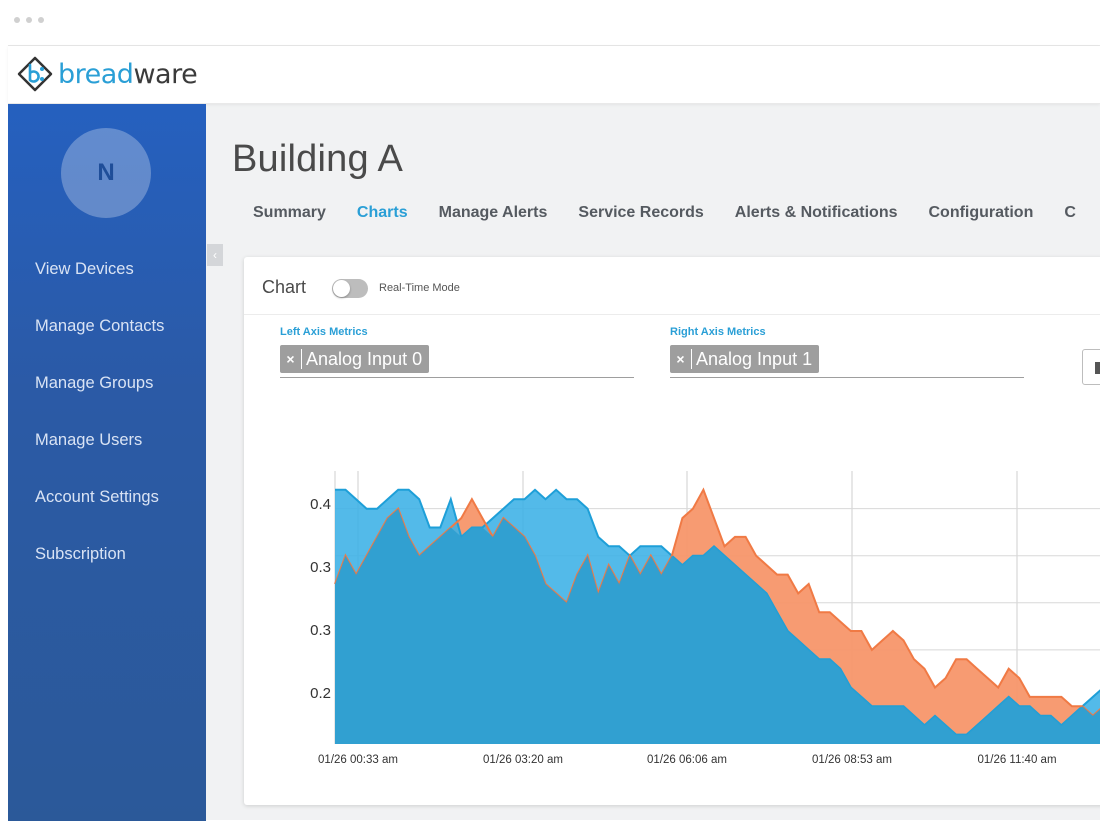 This screenshot has width=1100, height=828. Describe the element at coordinates (523, 760) in the screenshot. I see `x-tick-label: 01/26 03:20 am` at that location.